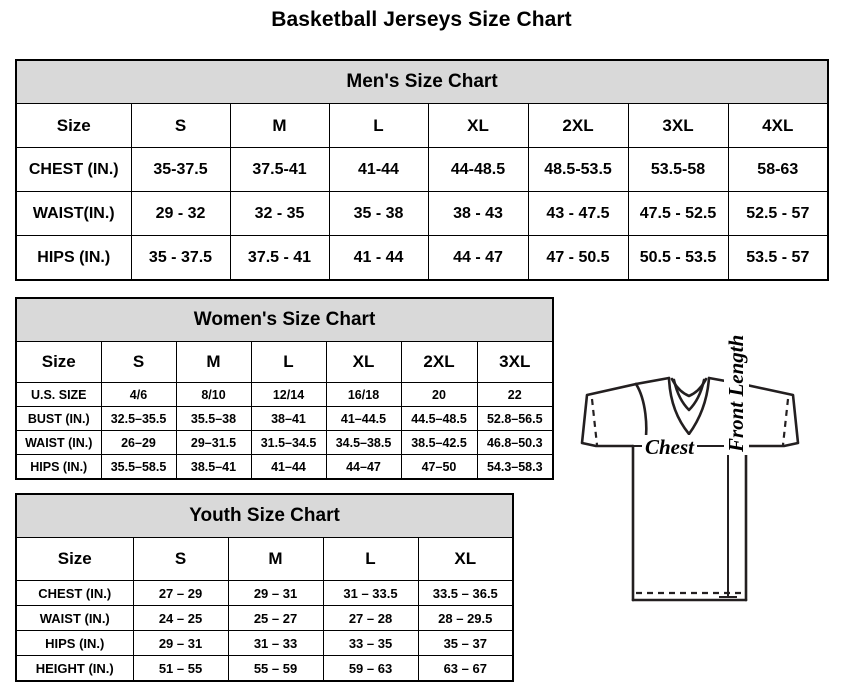 The width and height of the screenshot is (843, 682). Describe the element at coordinates (58, 442) in the screenshot. I see `womens-row-label-waist: WAIST (IN.)` at that location.